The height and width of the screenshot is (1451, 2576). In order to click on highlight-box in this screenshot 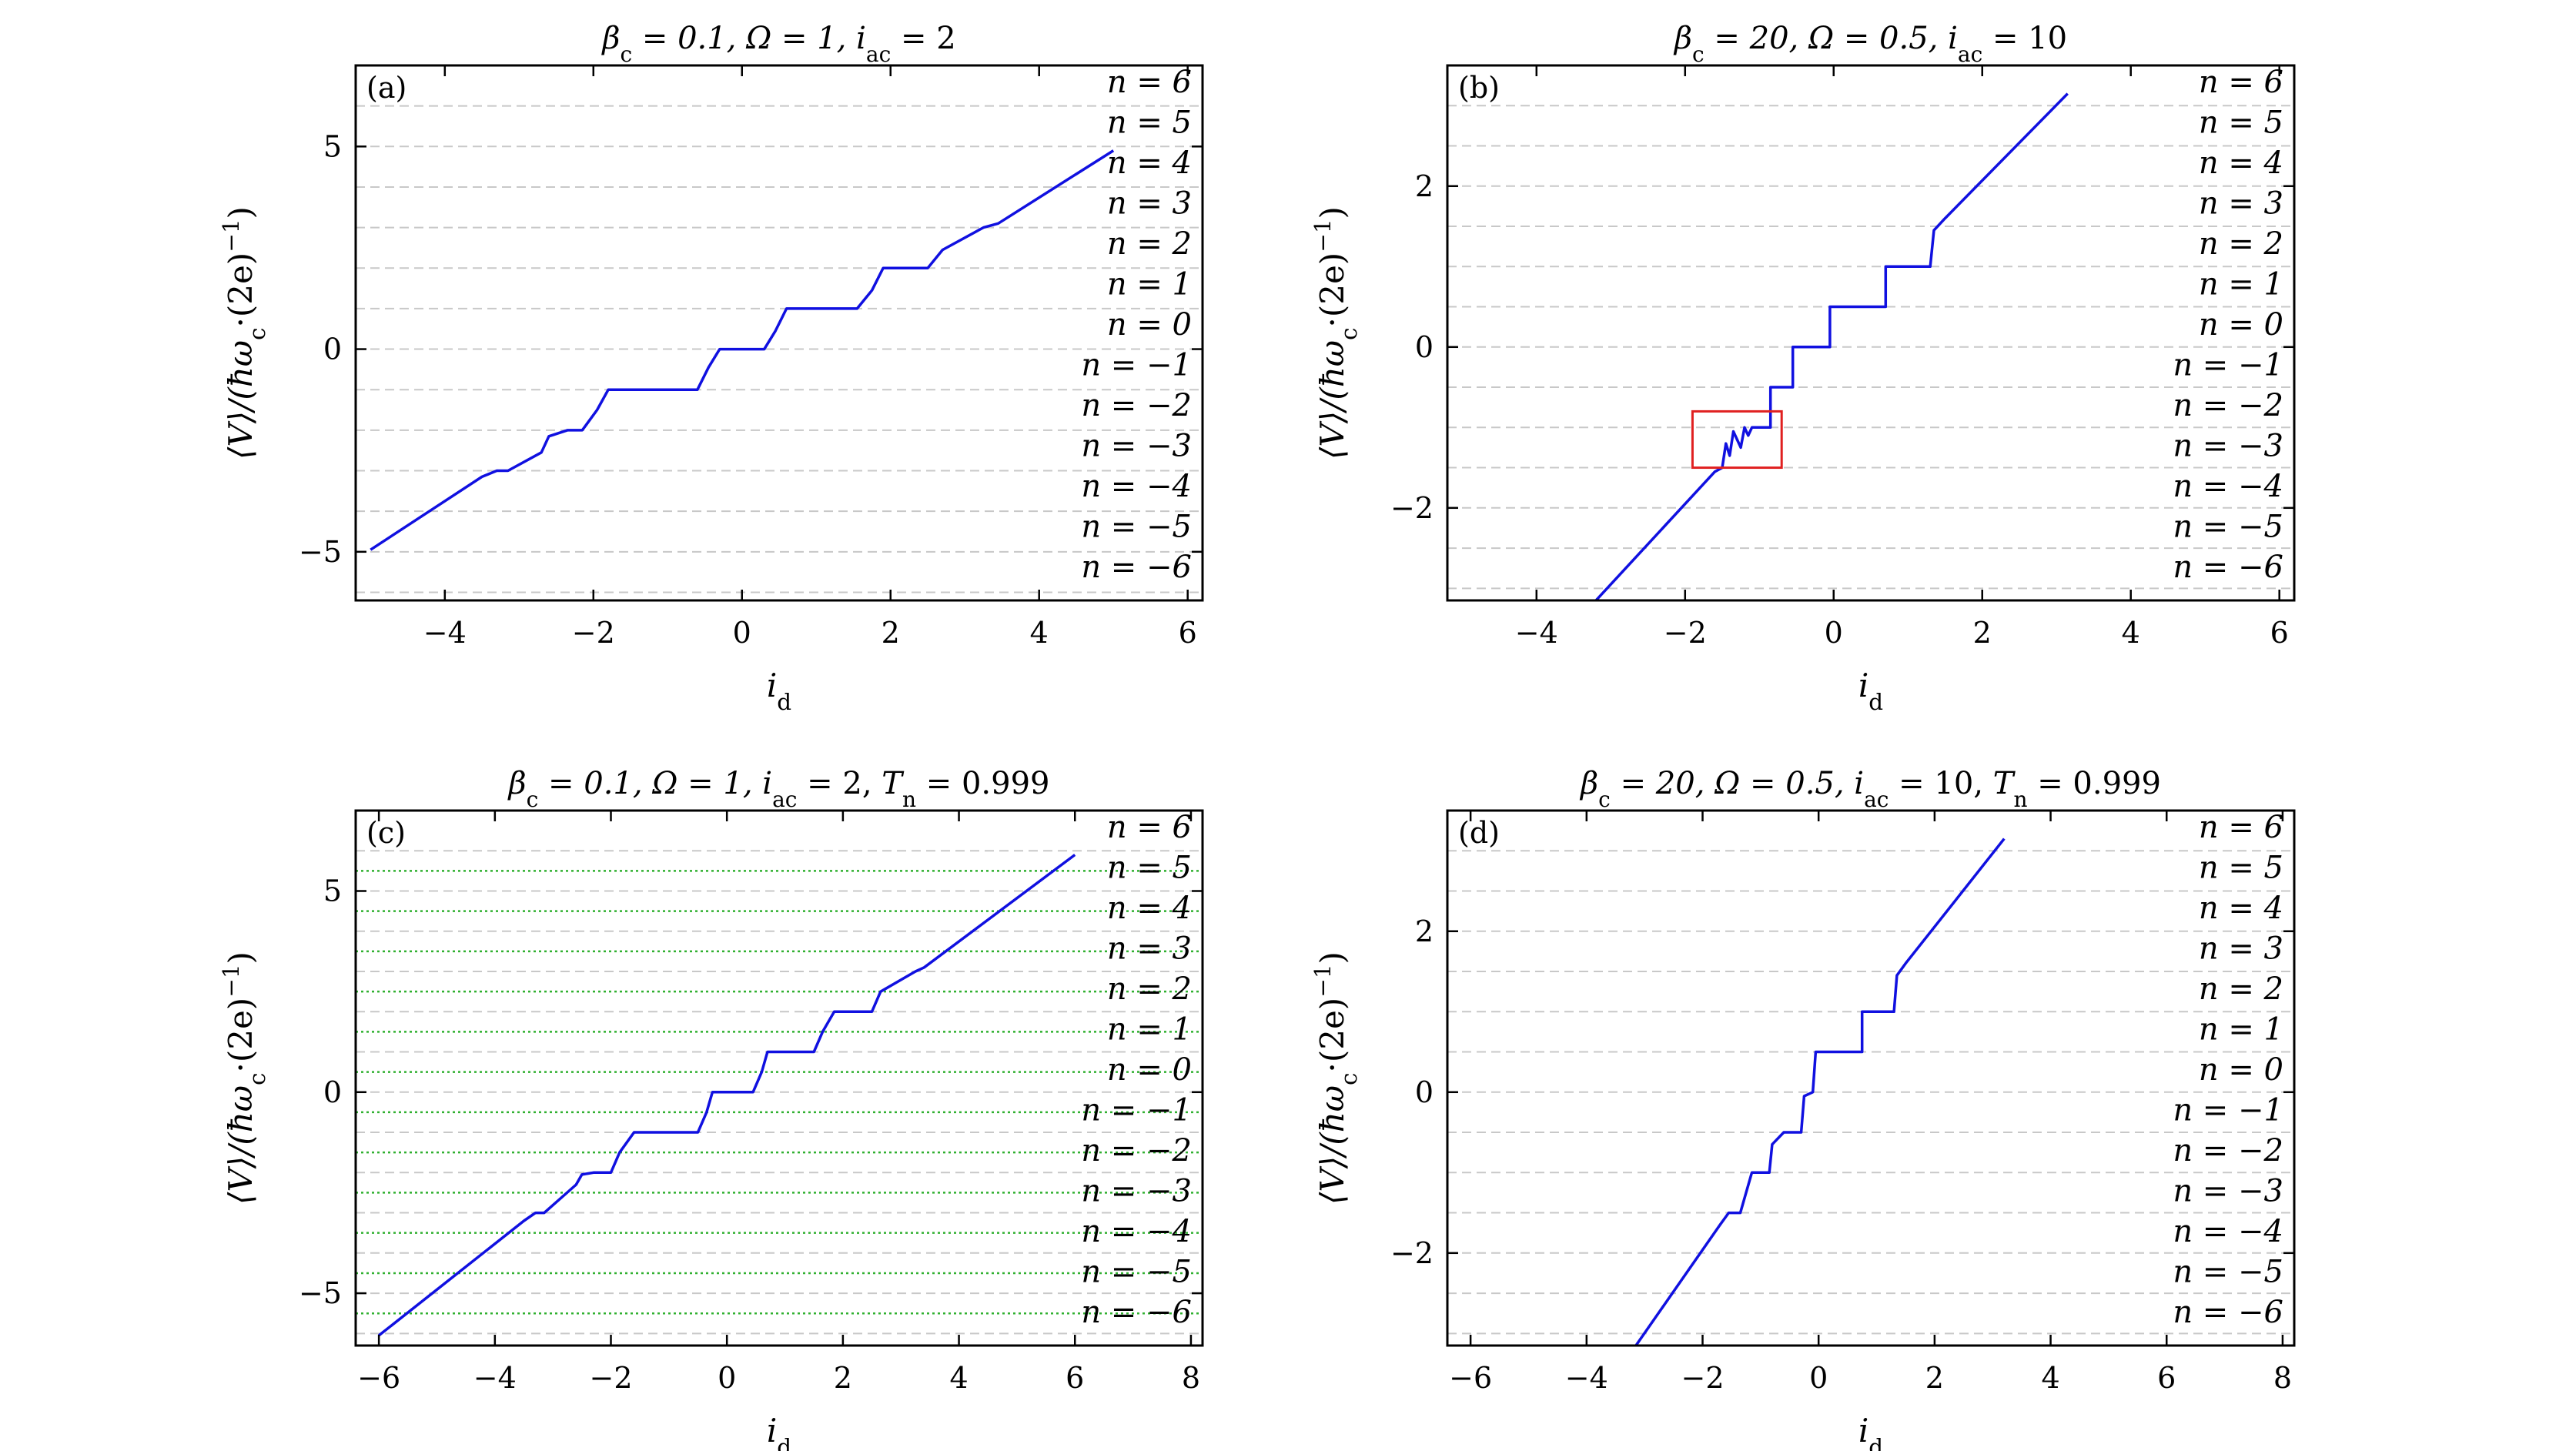, I will do `click(1737, 440)`.